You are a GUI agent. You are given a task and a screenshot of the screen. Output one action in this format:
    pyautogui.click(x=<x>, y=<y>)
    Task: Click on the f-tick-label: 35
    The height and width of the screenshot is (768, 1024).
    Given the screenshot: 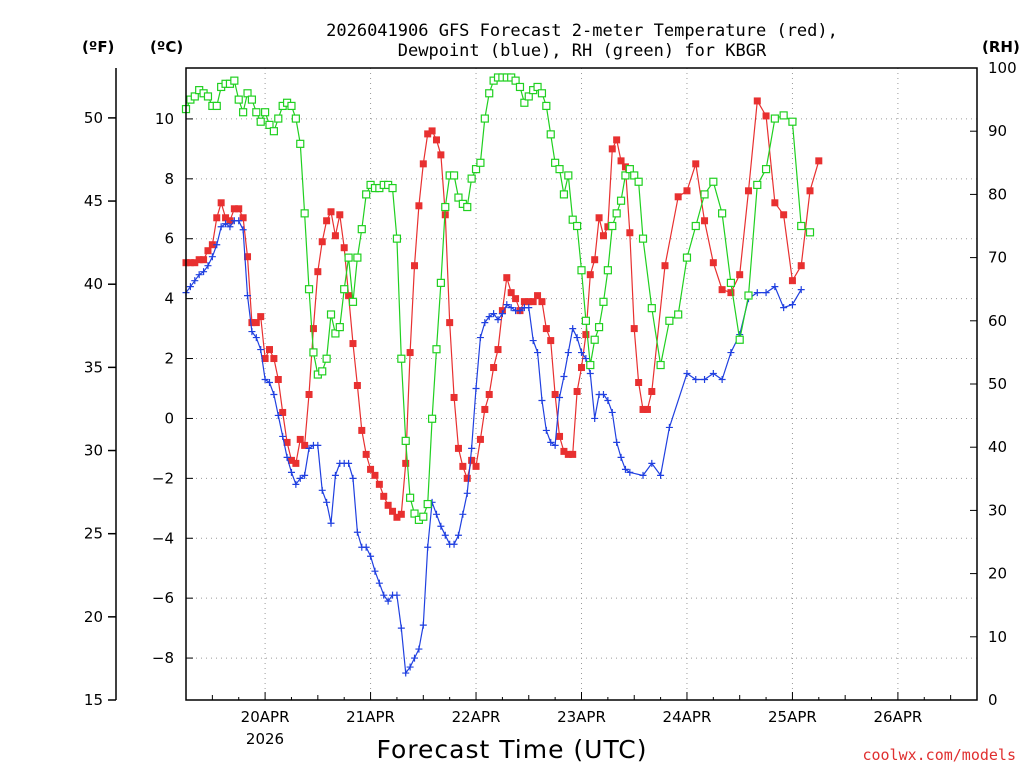 What is the action you would take?
    pyautogui.click(x=93, y=367)
    